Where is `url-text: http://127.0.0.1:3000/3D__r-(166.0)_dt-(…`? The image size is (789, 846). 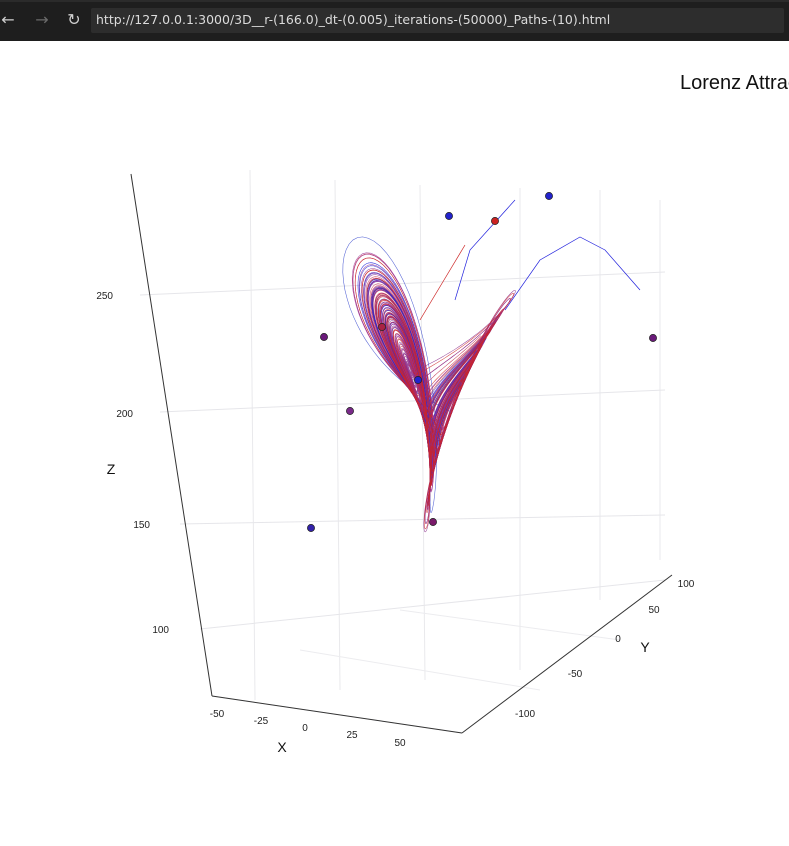 url-text: http://127.0.0.1:3000/3D__r-(166.0)_dt-(… is located at coordinates (353, 19).